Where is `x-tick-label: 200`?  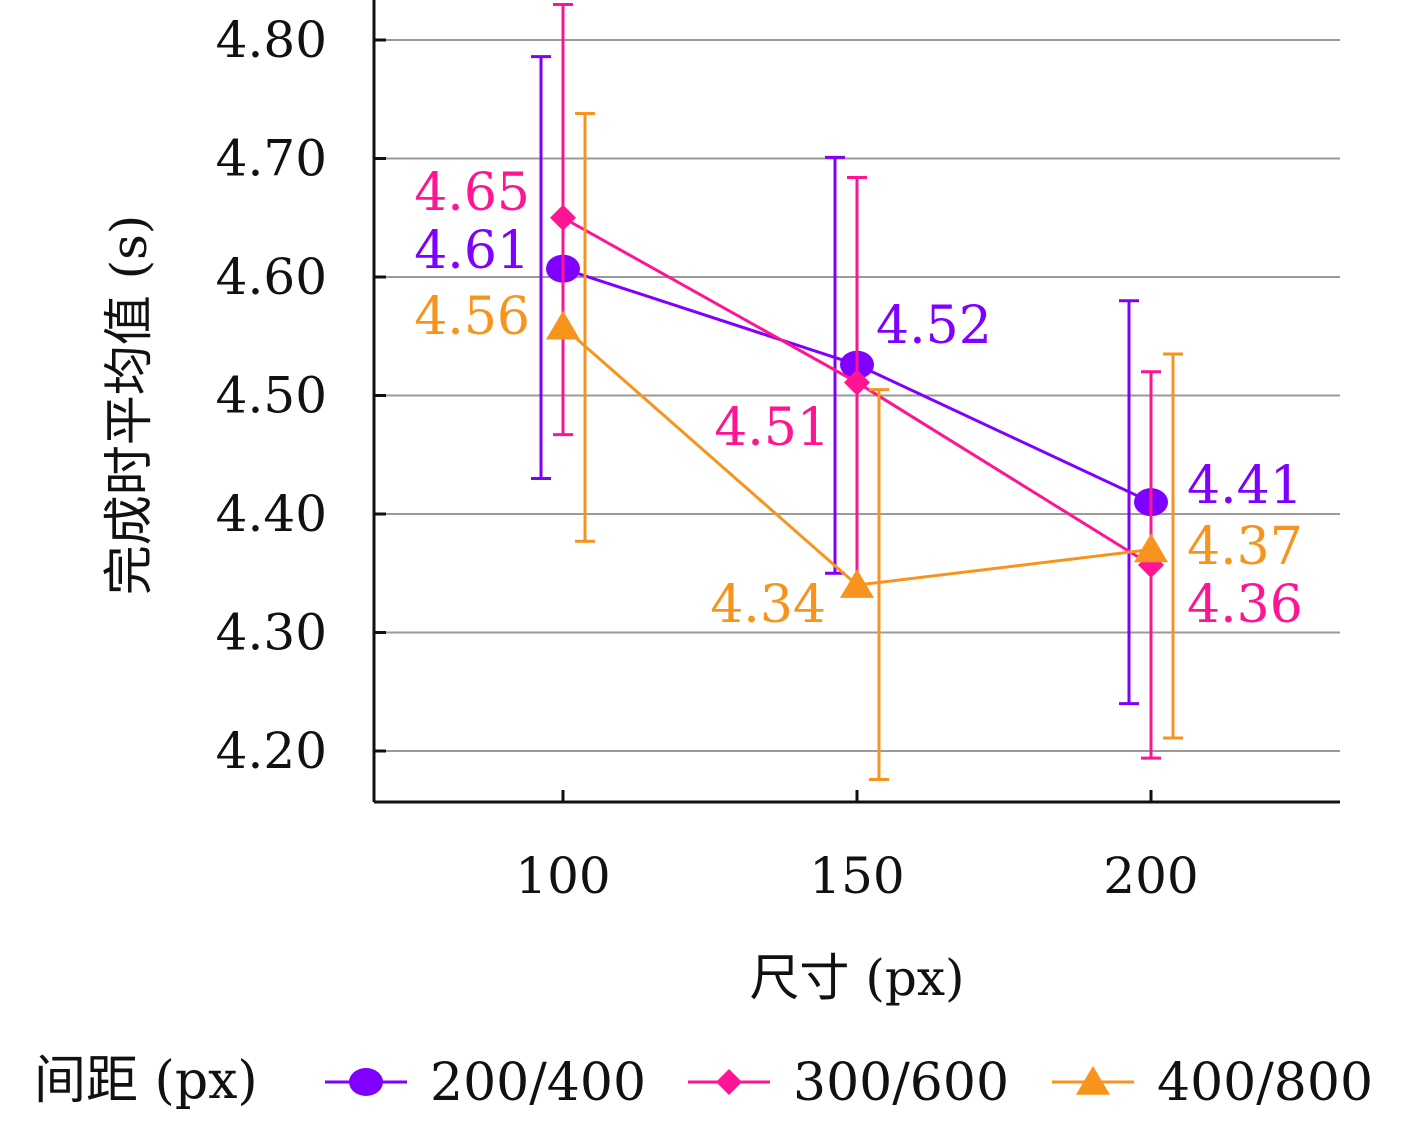
x-tick-label: 200 is located at coordinates (1150, 876).